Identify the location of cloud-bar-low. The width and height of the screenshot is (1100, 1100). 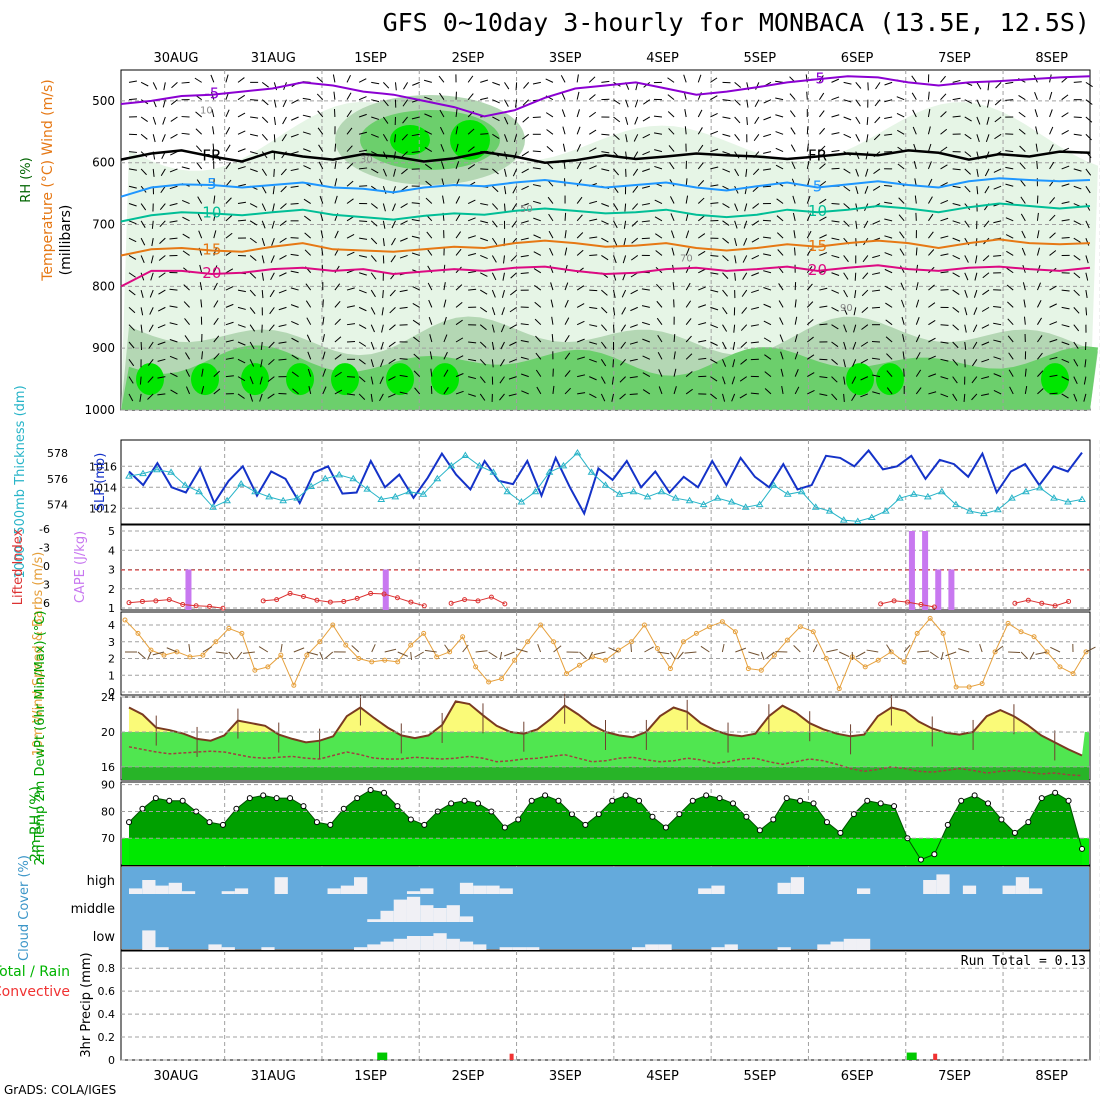
(731, 947).